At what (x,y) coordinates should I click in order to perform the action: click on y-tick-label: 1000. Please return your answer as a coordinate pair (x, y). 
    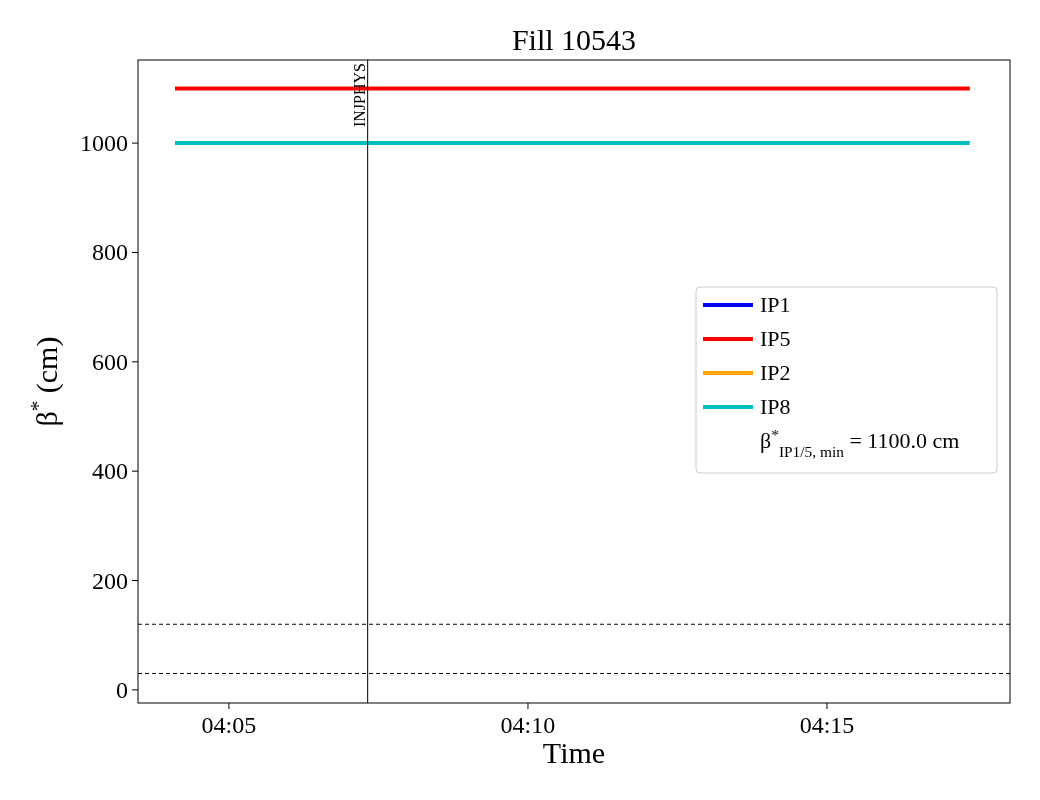
    Looking at the image, I should click on (104, 143).